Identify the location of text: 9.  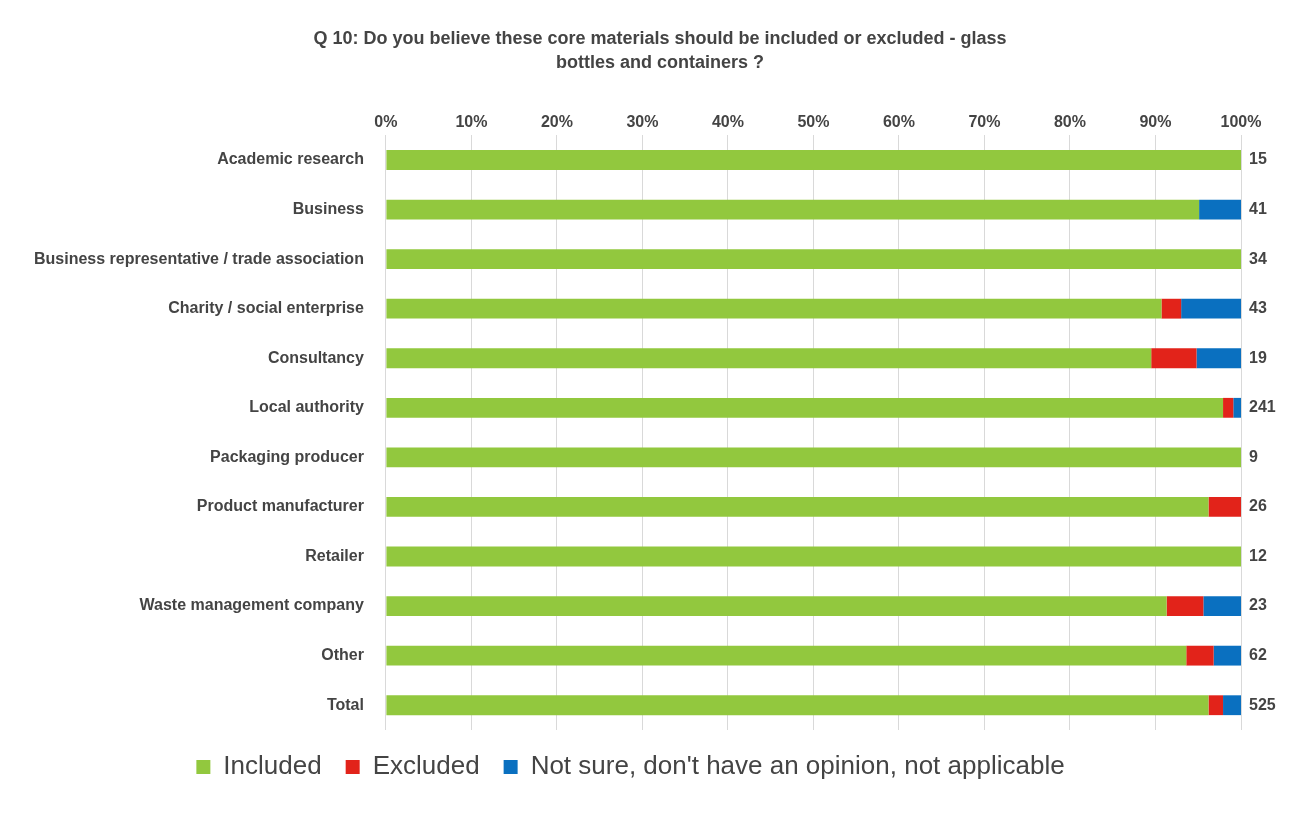
(1253, 456).